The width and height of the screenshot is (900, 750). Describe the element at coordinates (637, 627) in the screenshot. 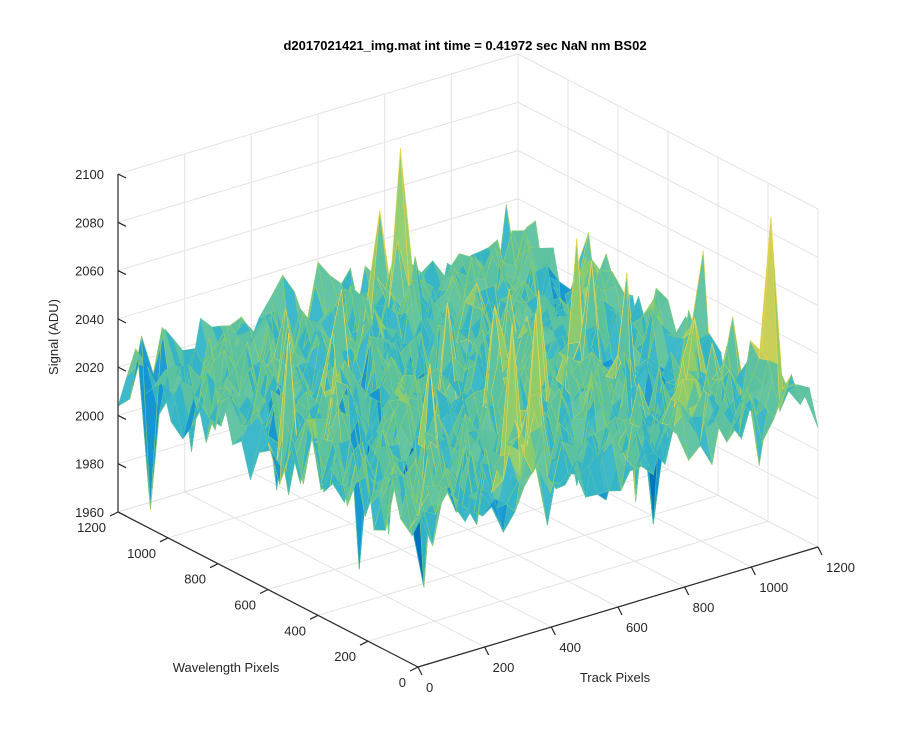

I see `x-tick-label: 600` at that location.